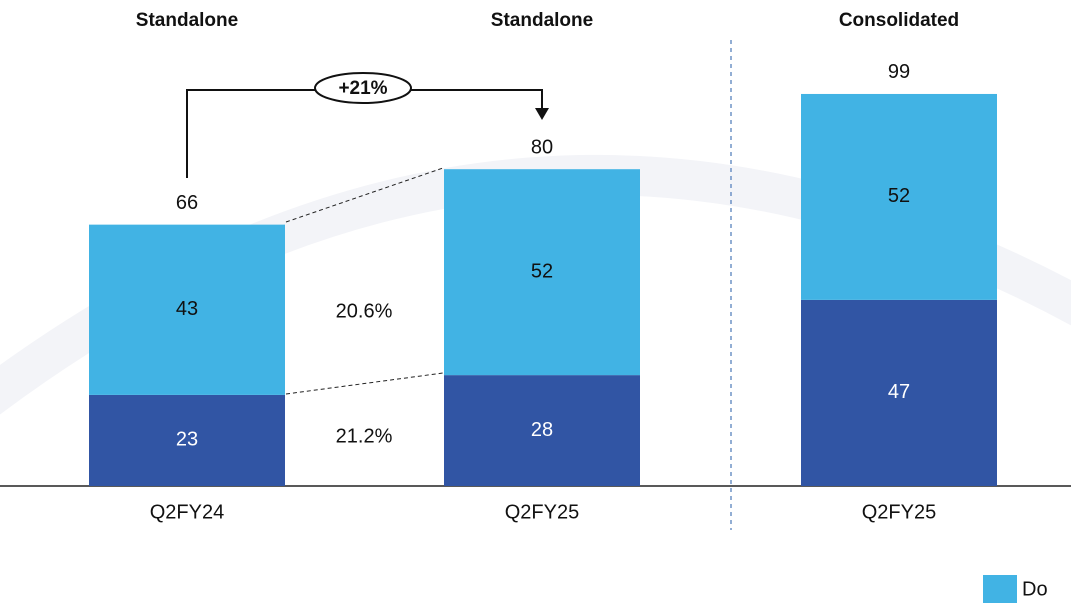 This screenshot has height=603, width=1071. What do you see at coordinates (542, 147) in the screenshot?
I see `total-label: 80` at bounding box center [542, 147].